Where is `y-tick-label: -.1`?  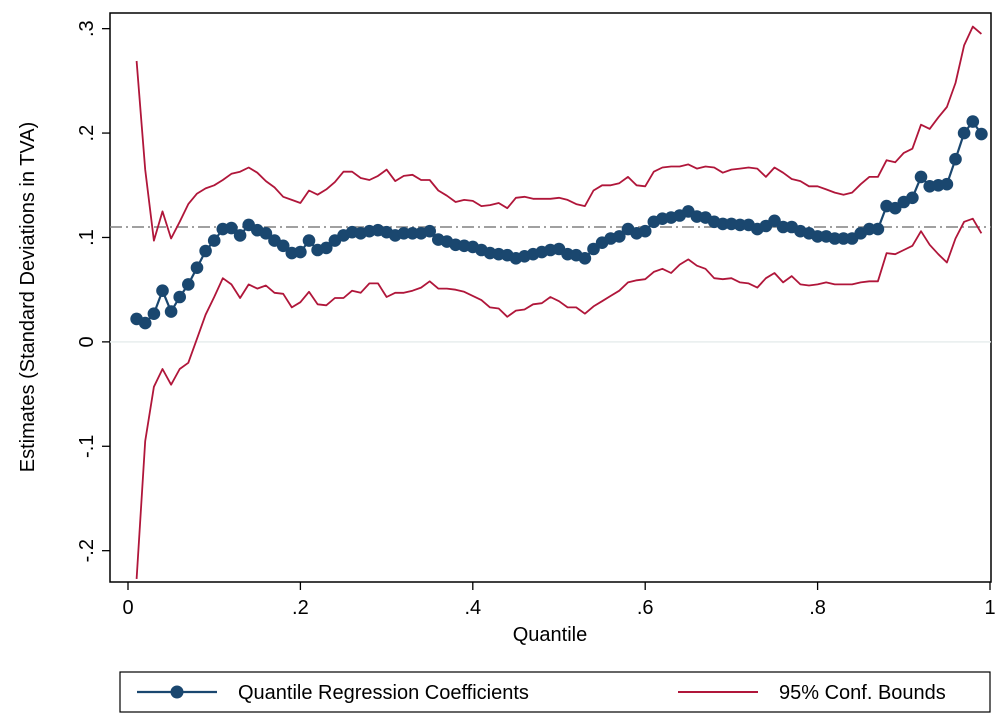 y-tick-label: -.1 is located at coordinates (87, 446).